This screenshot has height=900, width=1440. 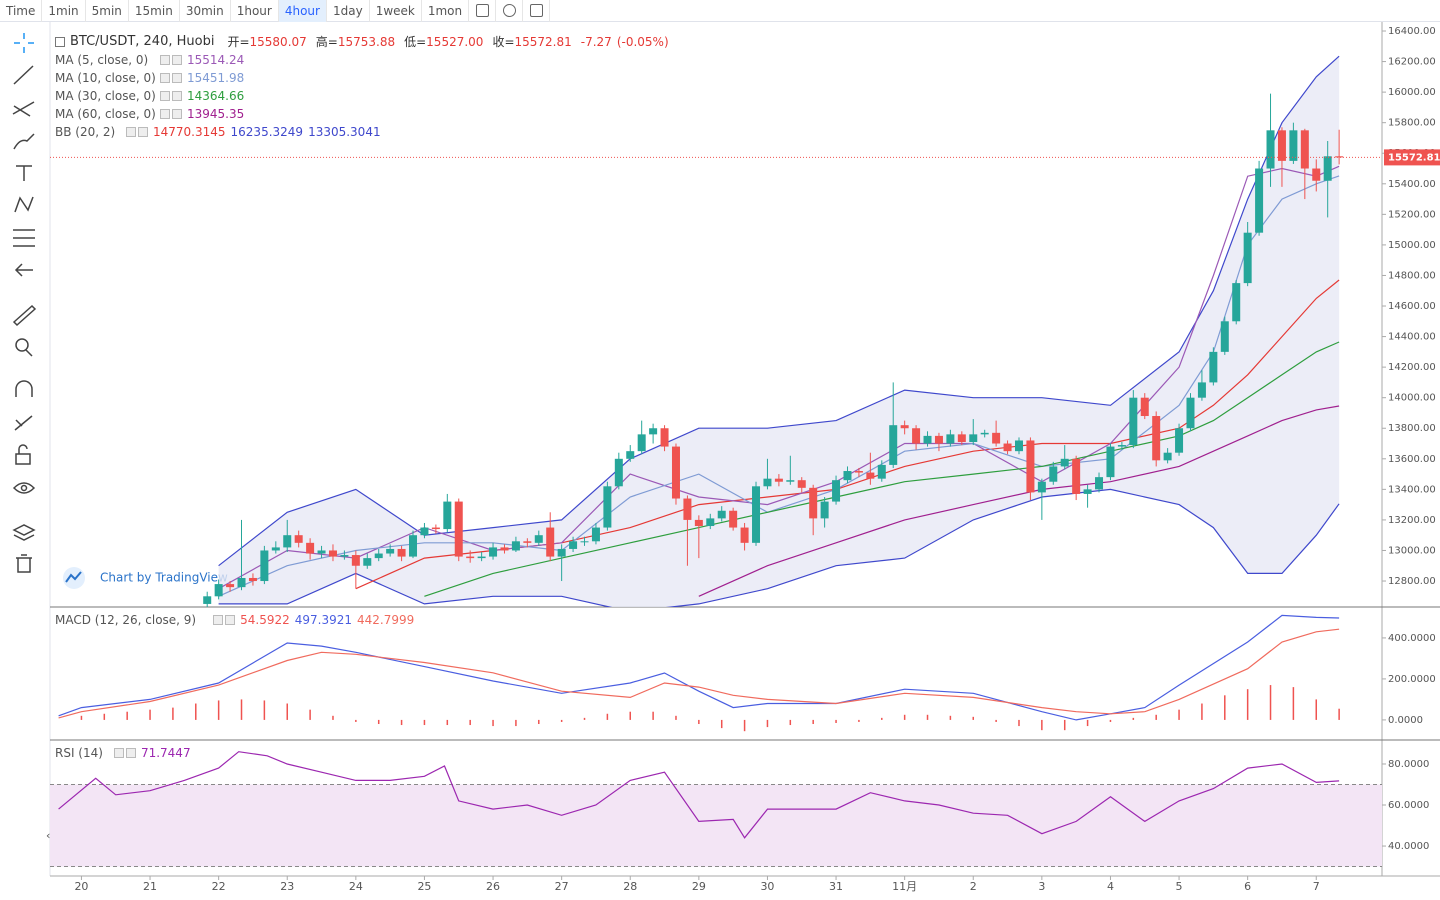 What do you see at coordinates (446, 11) in the screenshot?
I see `interval-button: 1mon` at bounding box center [446, 11].